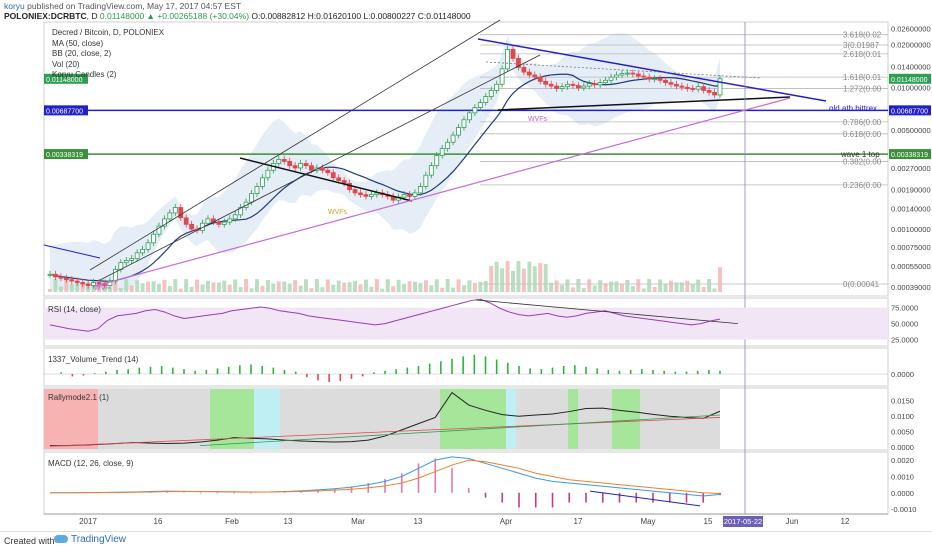  I want to click on legend-bb: BB (20, close, 2), so click(82, 54).